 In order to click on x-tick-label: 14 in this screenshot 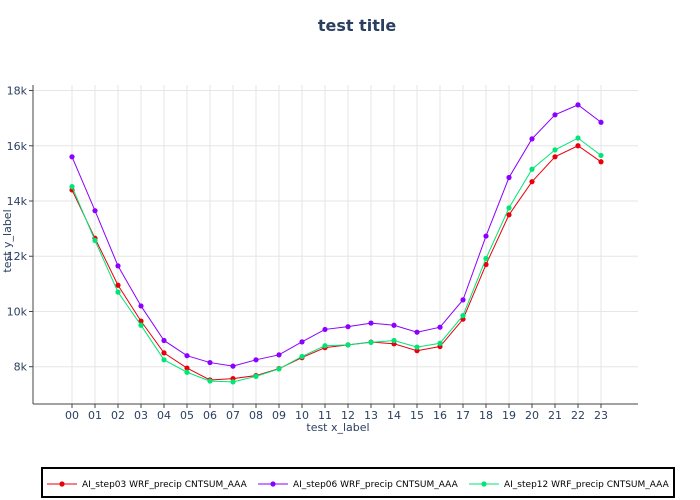, I will do `click(394, 415)`.